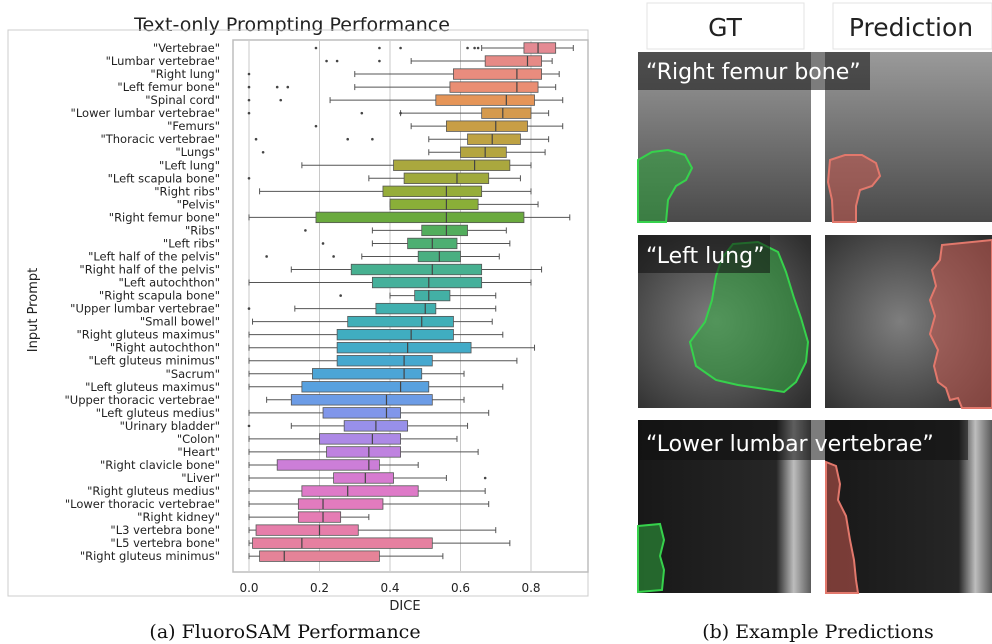 This screenshot has height=644, width=992. Describe the element at coordinates (145, 309) in the screenshot. I see `category-label: "Upper lumbar vertebrae"` at that location.